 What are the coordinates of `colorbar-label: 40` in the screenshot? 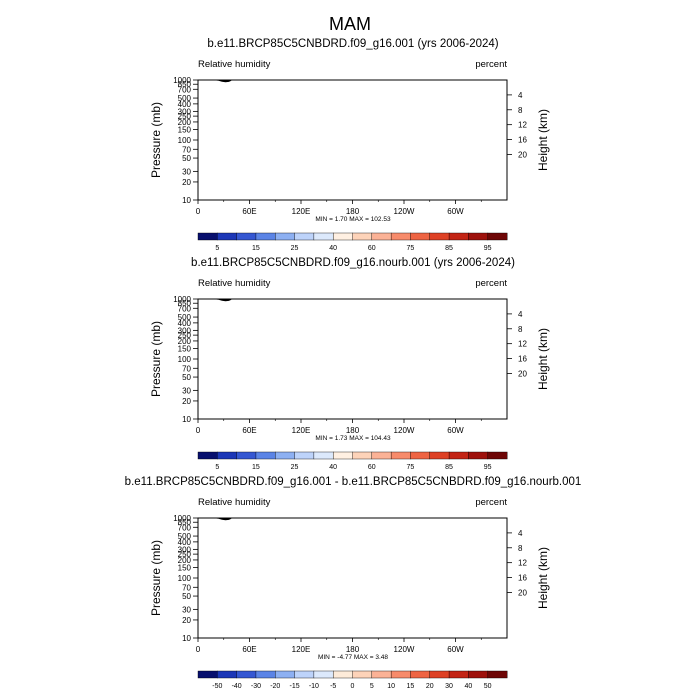 It's located at (333, 248).